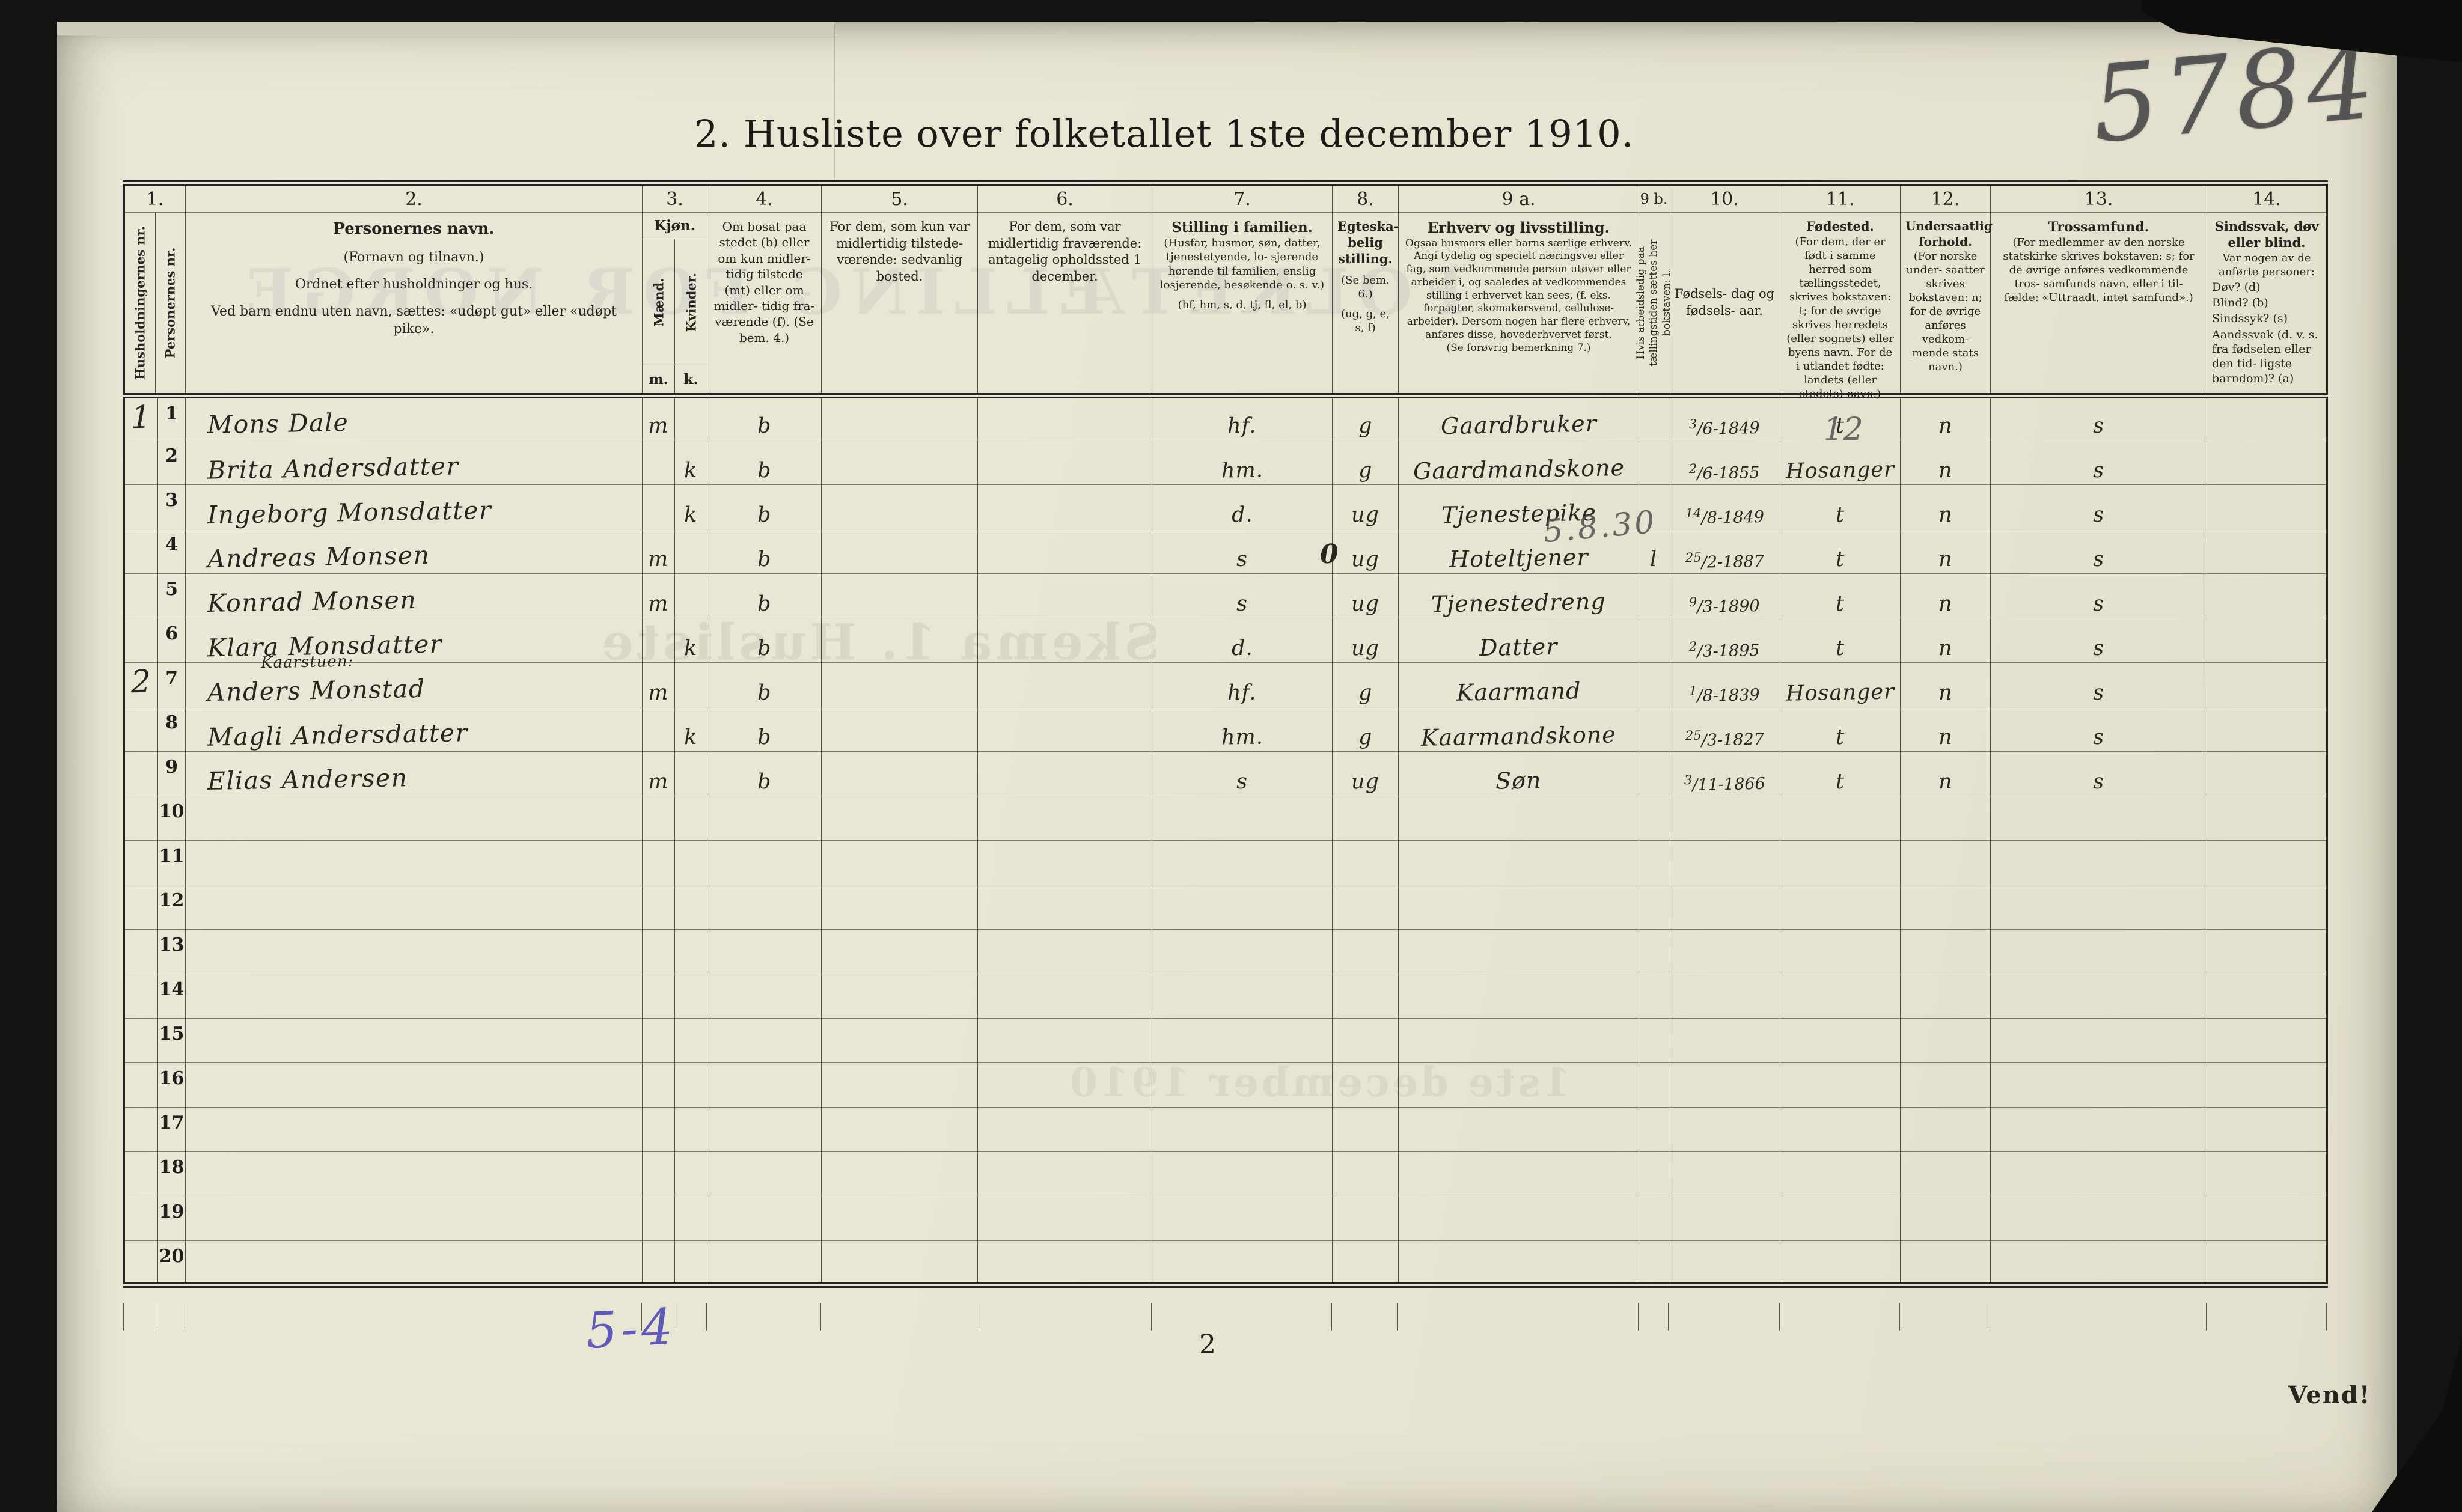 The width and height of the screenshot is (2462, 1512). Describe the element at coordinates (414, 551) in the screenshot. I see `cell-navn: Andreas Monsen` at that location.